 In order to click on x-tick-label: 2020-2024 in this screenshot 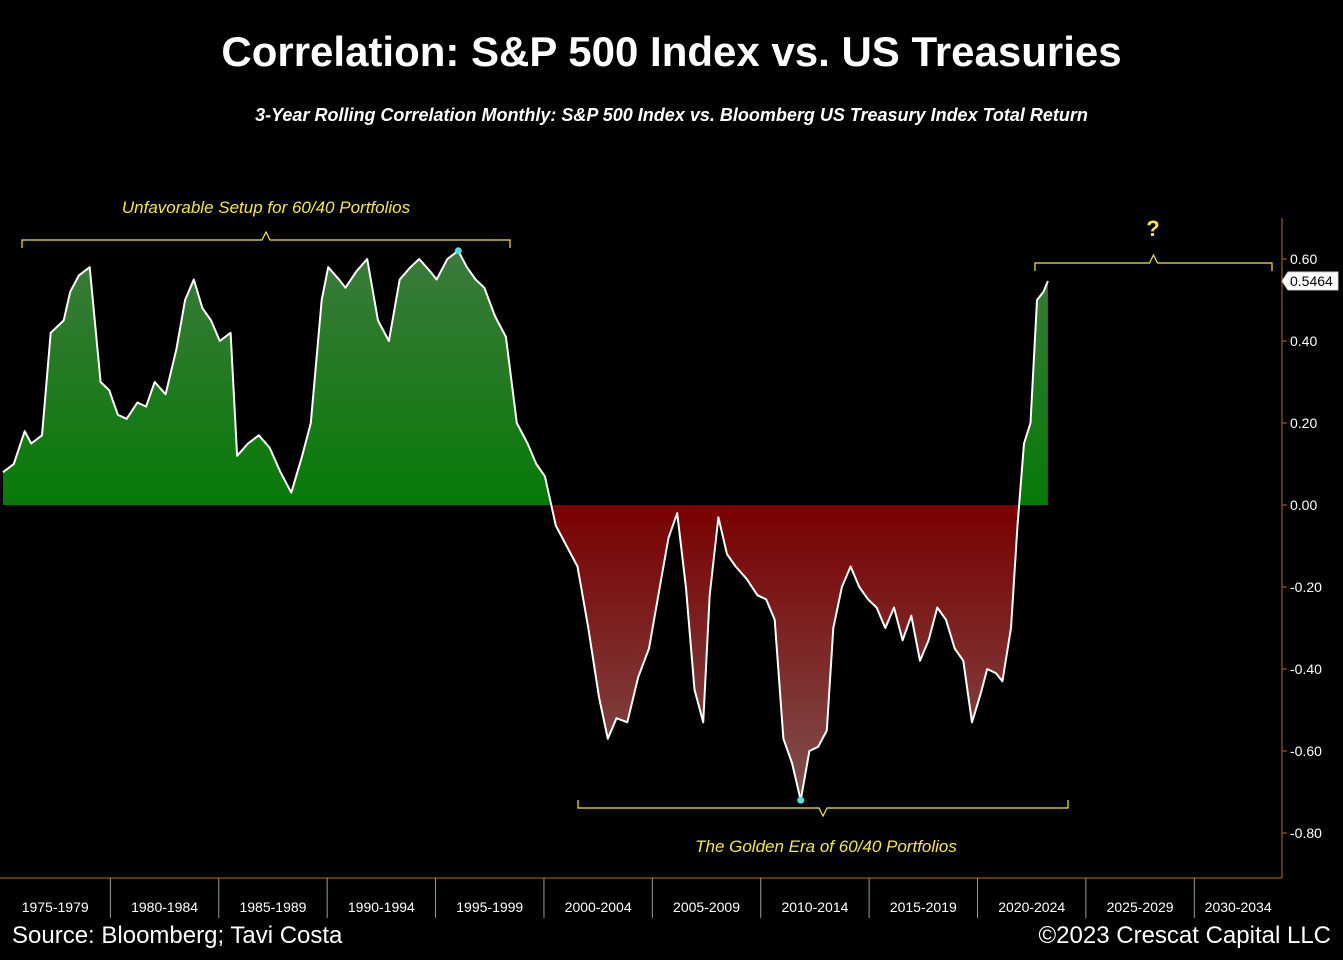, I will do `click(1031, 907)`.